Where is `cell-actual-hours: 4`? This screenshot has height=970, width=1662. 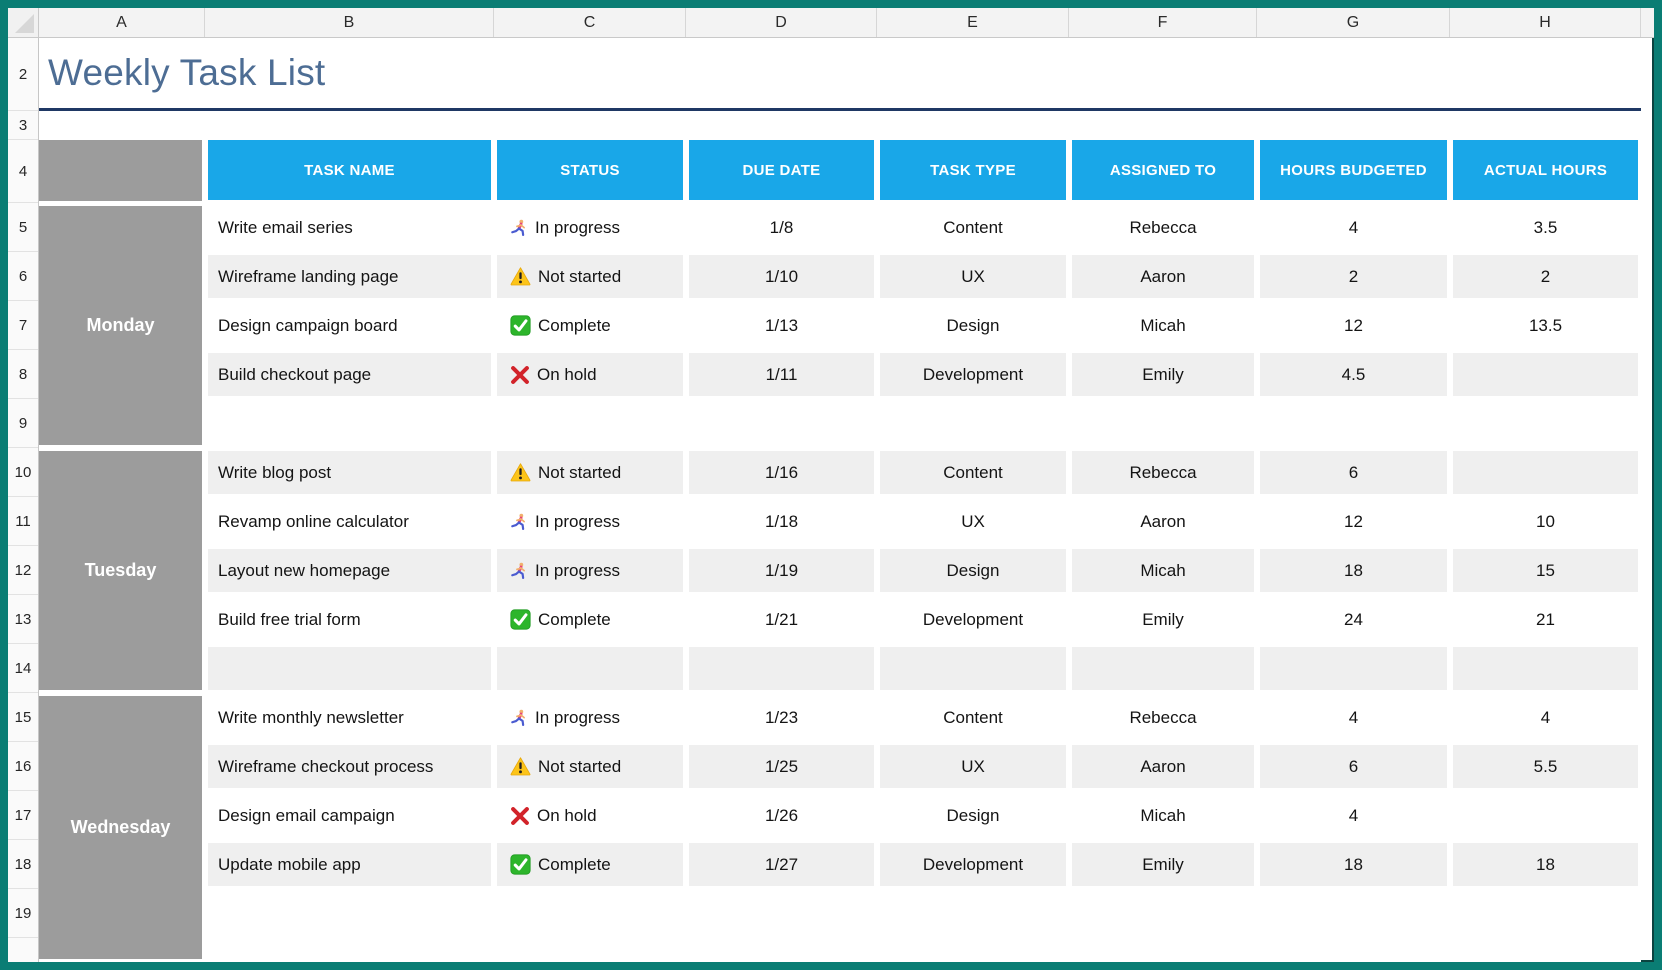
cell-actual-hours: 4 is located at coordinates (1545, 717).